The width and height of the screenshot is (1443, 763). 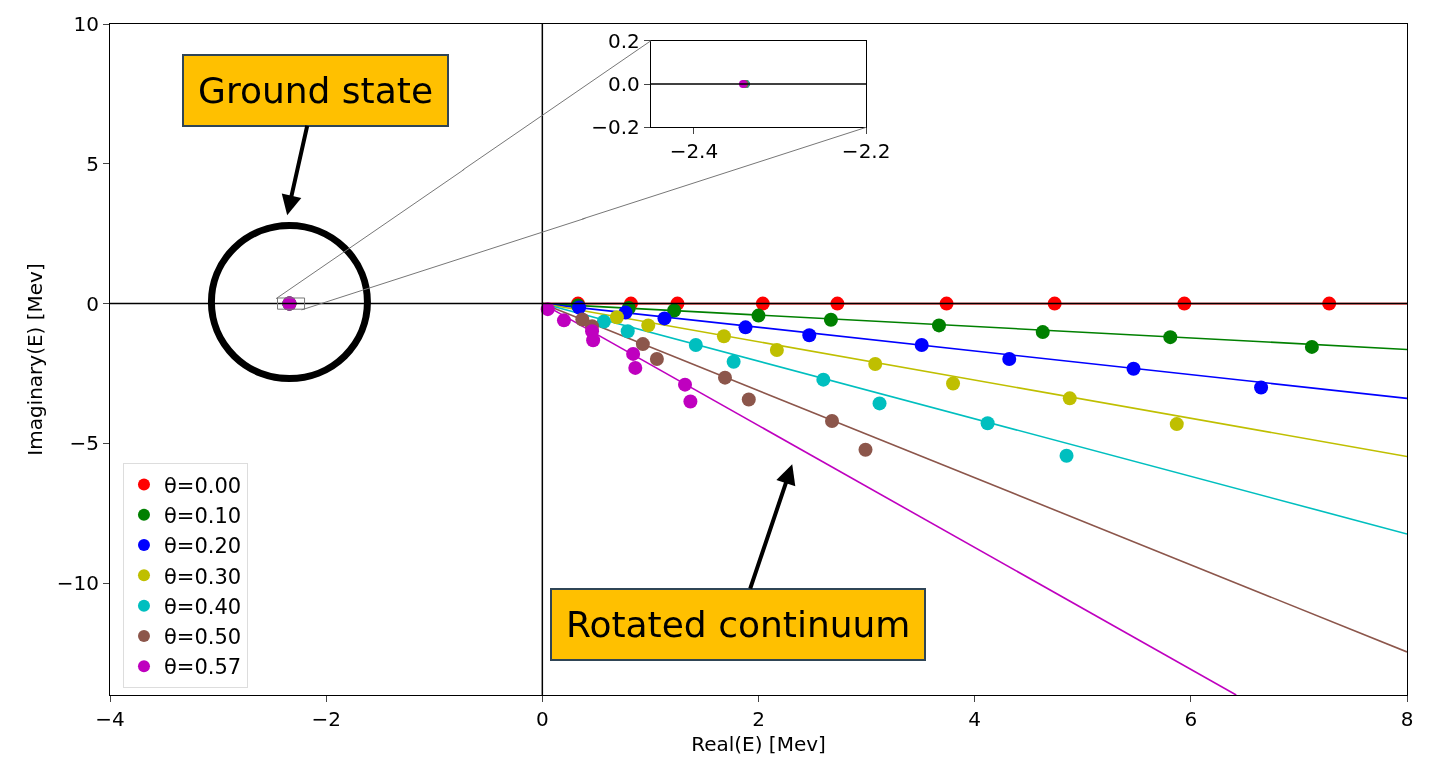 I want to click on x-tick-label: 8, so click(x=1407, y=719).